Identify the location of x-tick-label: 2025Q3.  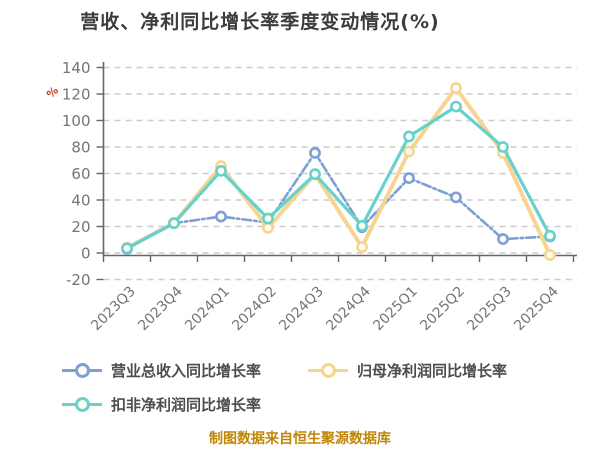
(489, 309).